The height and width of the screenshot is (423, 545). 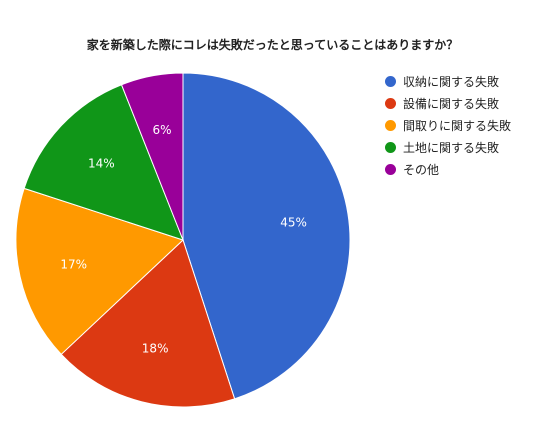 I want to click on legend-item-label: その他, so click(x=421, y=169).